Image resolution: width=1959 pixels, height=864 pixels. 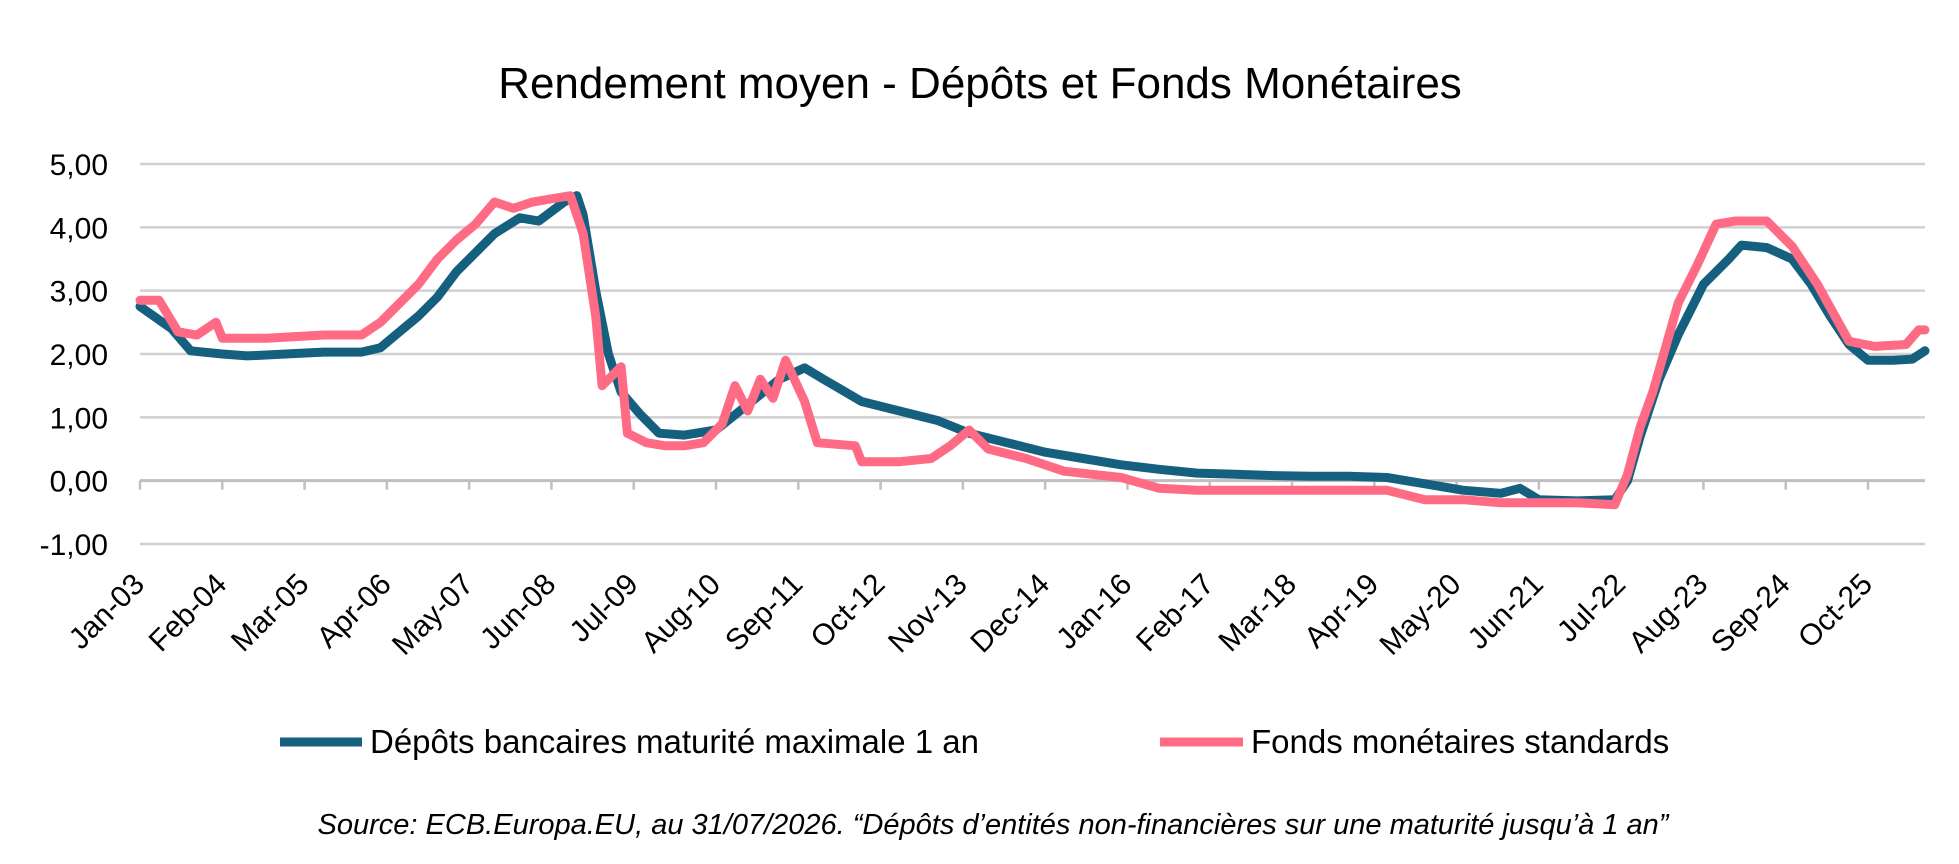 I want to click on x-tick-label: Feb-04, so click(x=188, y=613).